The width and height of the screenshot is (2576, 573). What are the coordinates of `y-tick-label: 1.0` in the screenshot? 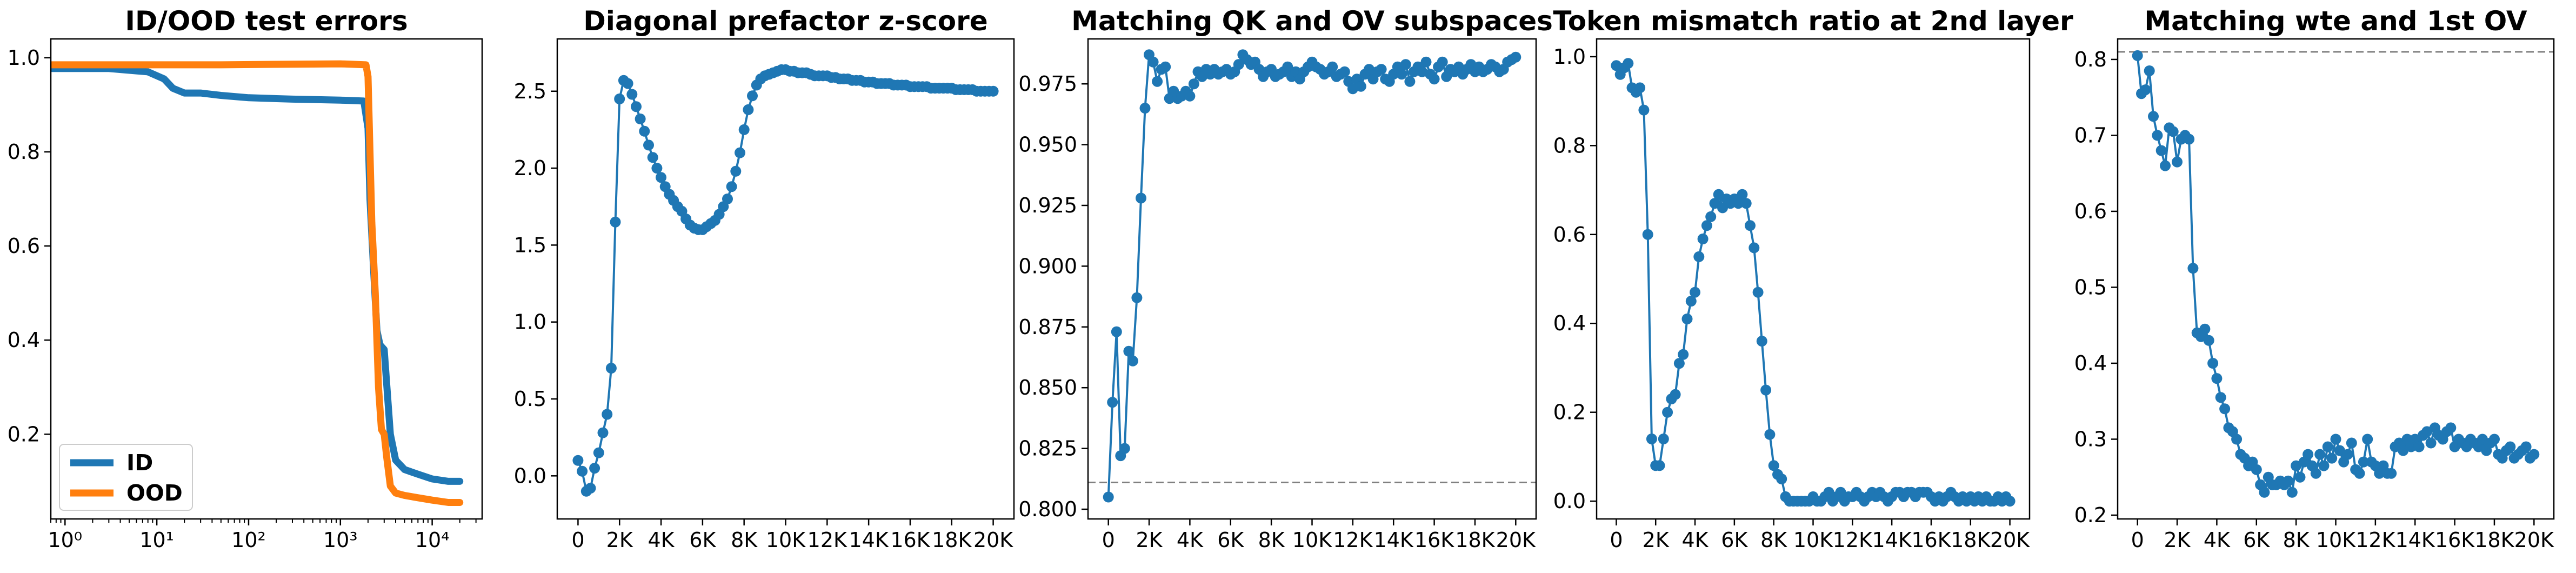 It's located at (530, 322).